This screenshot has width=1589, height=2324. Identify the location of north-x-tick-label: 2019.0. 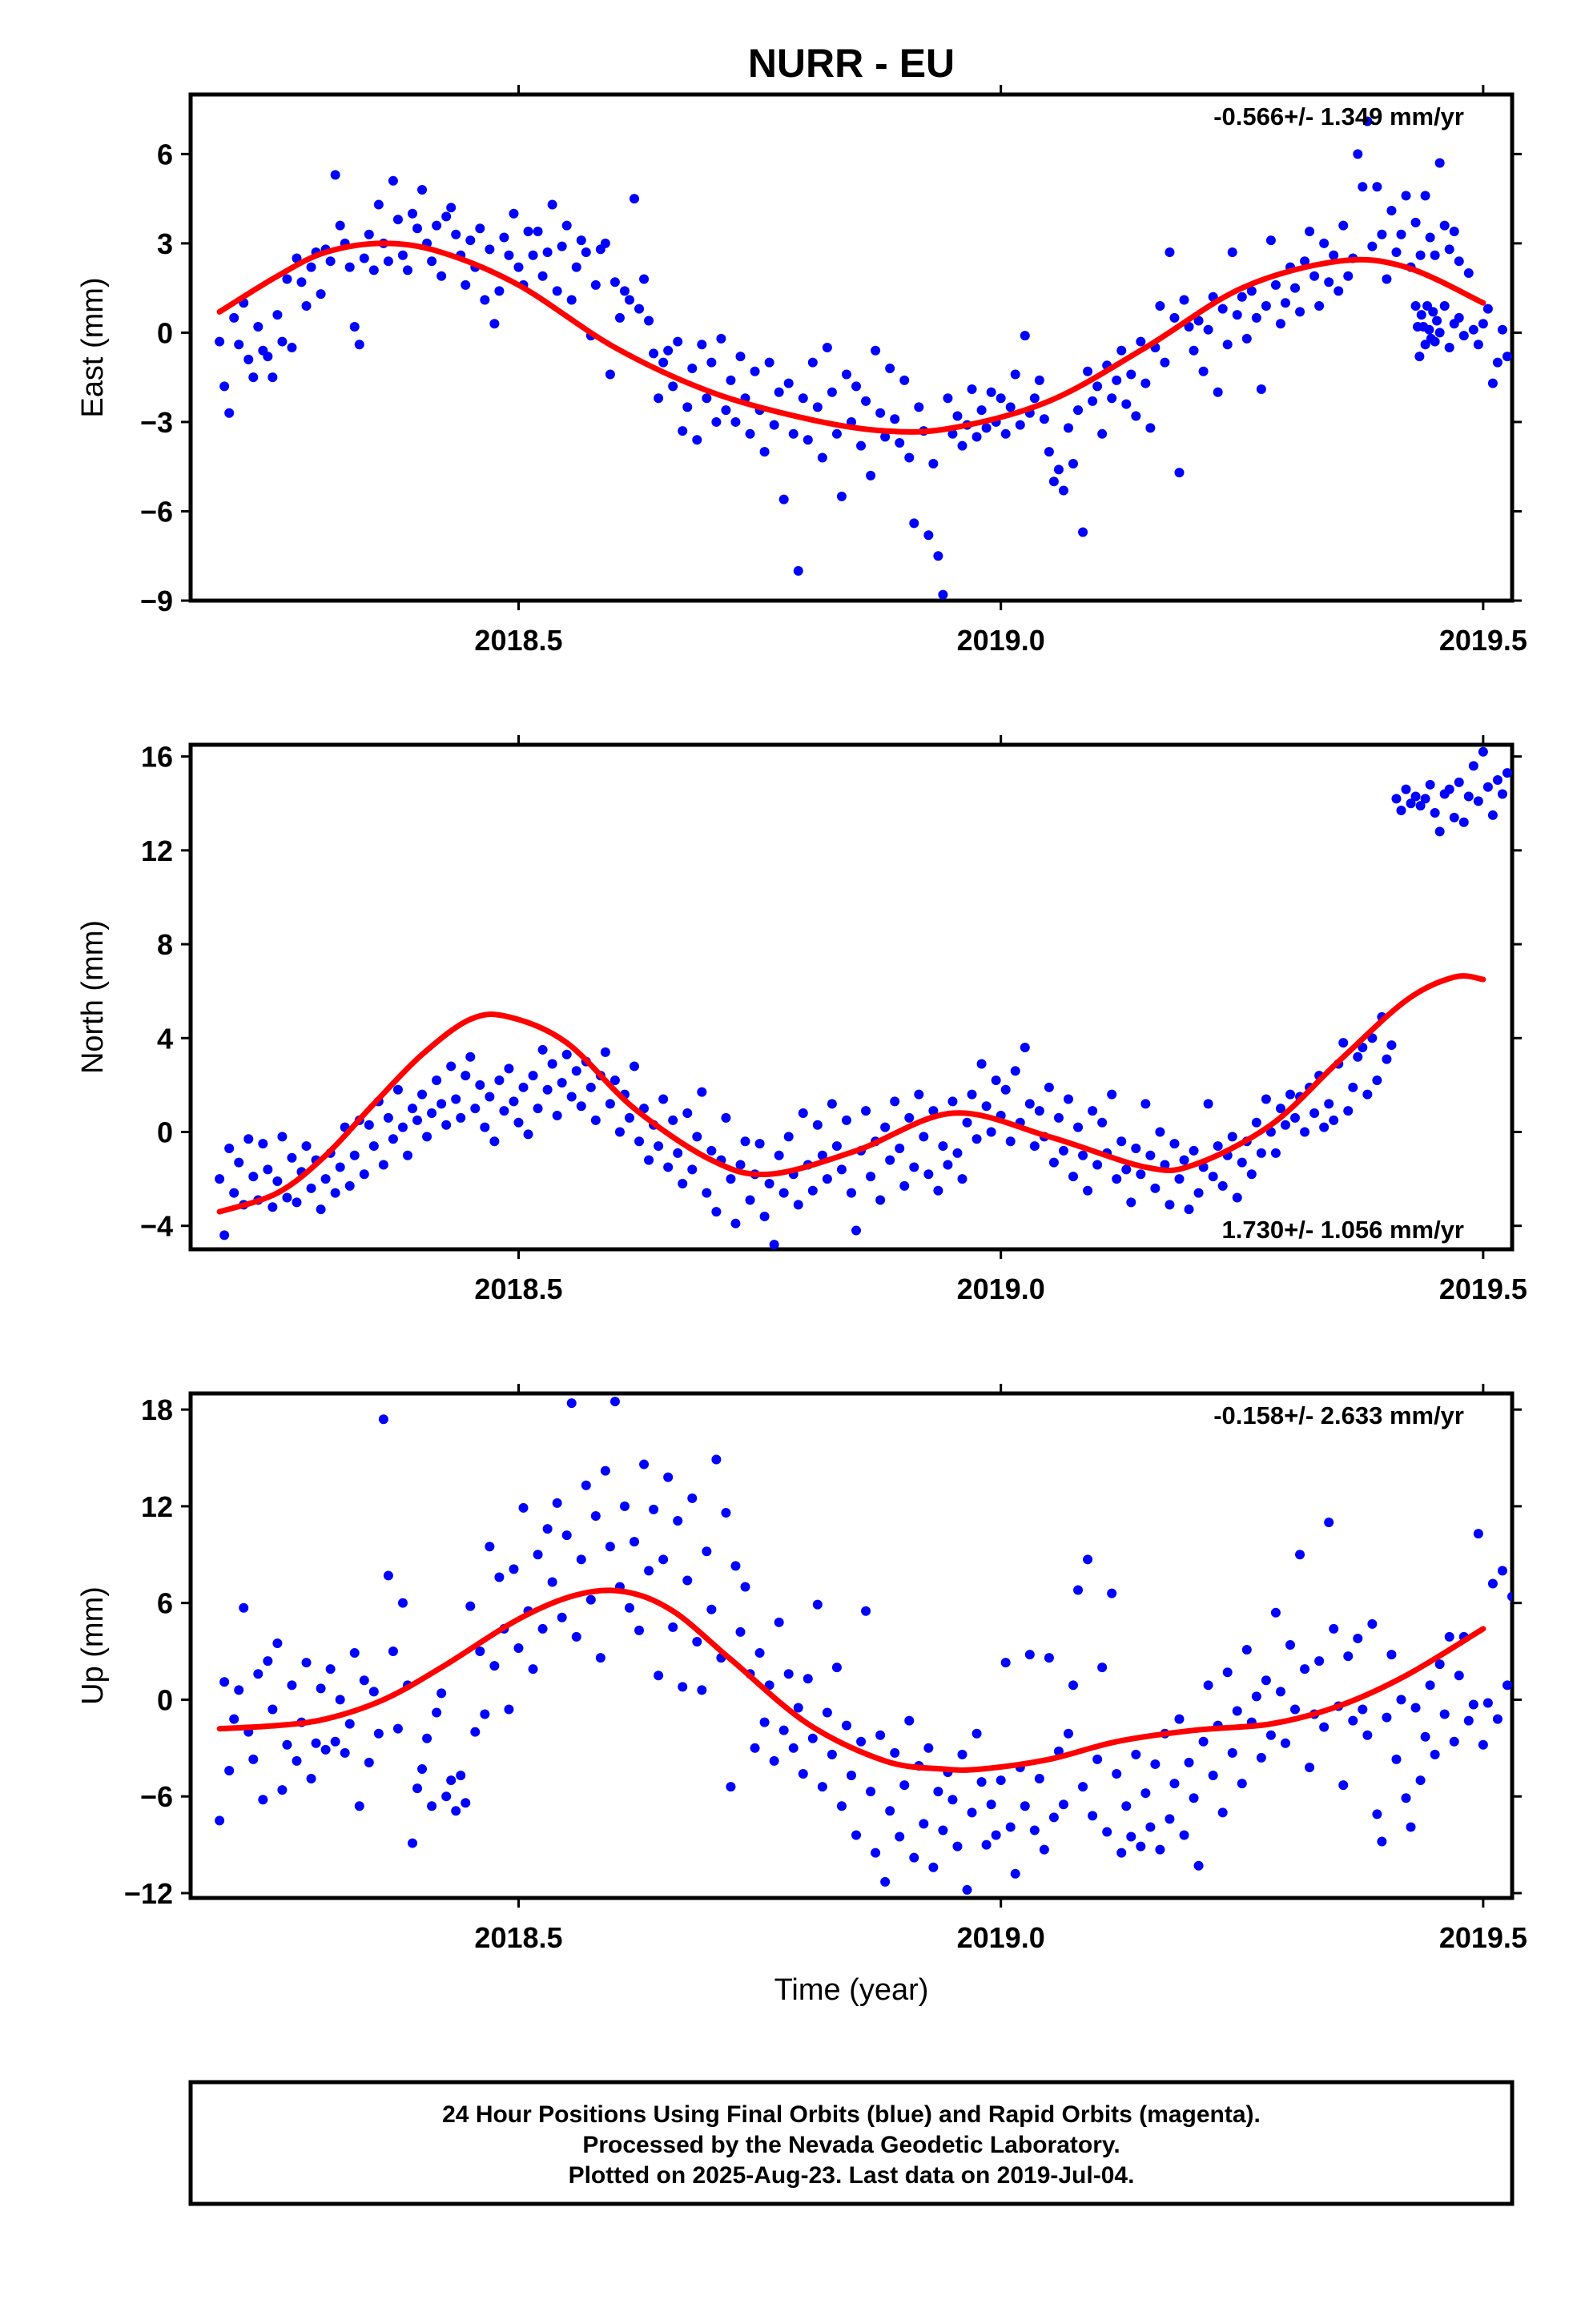
(1001, 1289).